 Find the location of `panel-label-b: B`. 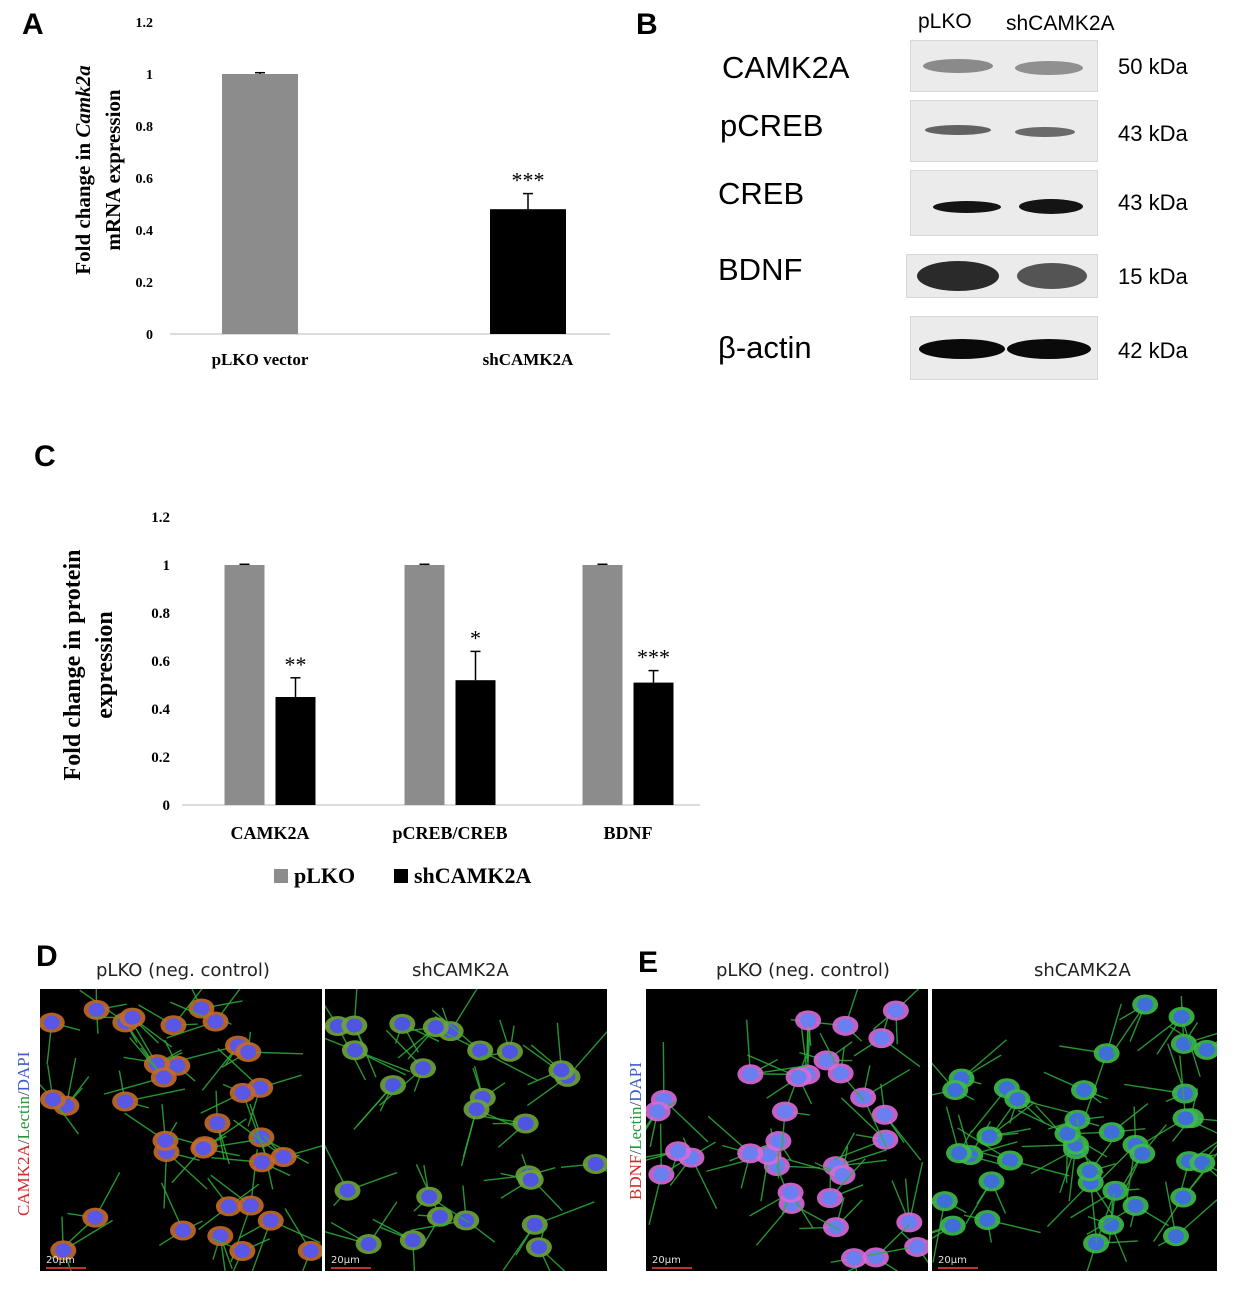

panel-label-b: B is located at coordinates (647, 24).